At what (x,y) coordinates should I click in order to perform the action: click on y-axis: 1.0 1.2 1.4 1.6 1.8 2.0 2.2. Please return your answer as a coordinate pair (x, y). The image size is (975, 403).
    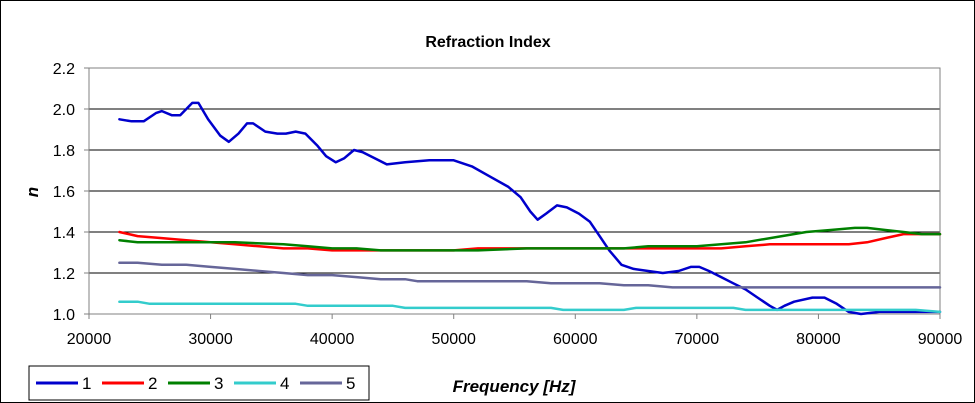
    Looking at the image, I should click on (71, 192).